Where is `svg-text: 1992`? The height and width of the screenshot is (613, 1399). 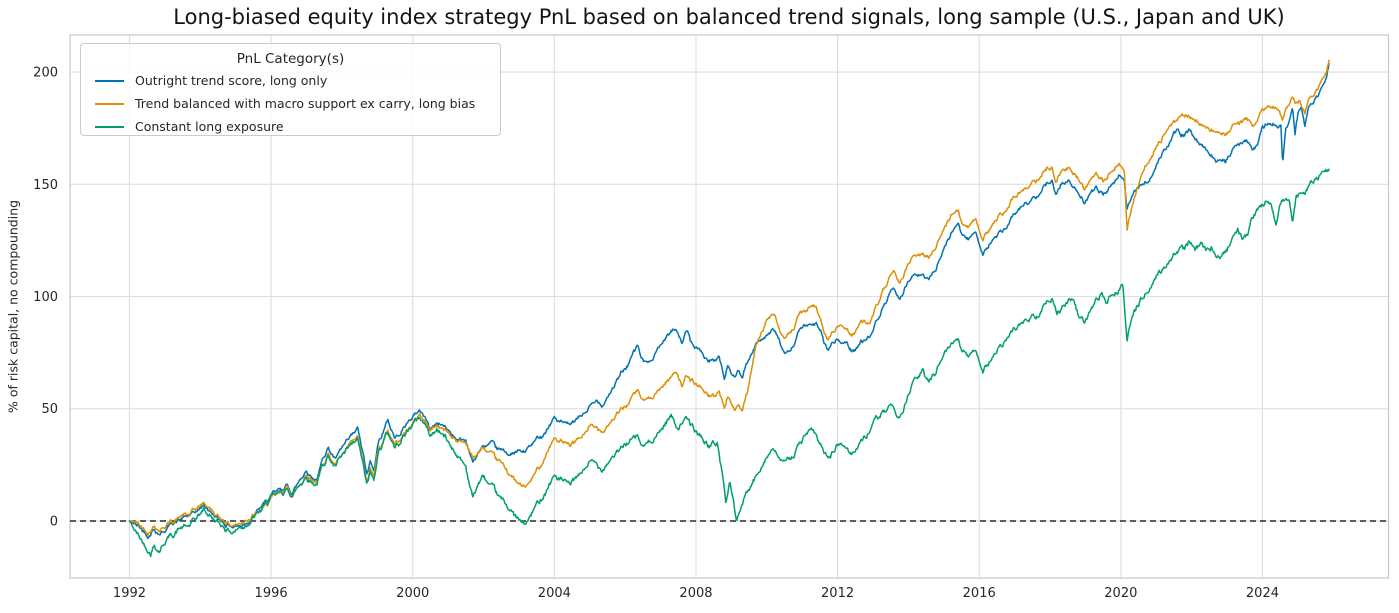 svg-text: 1992 is located at coordinates (129, 593).